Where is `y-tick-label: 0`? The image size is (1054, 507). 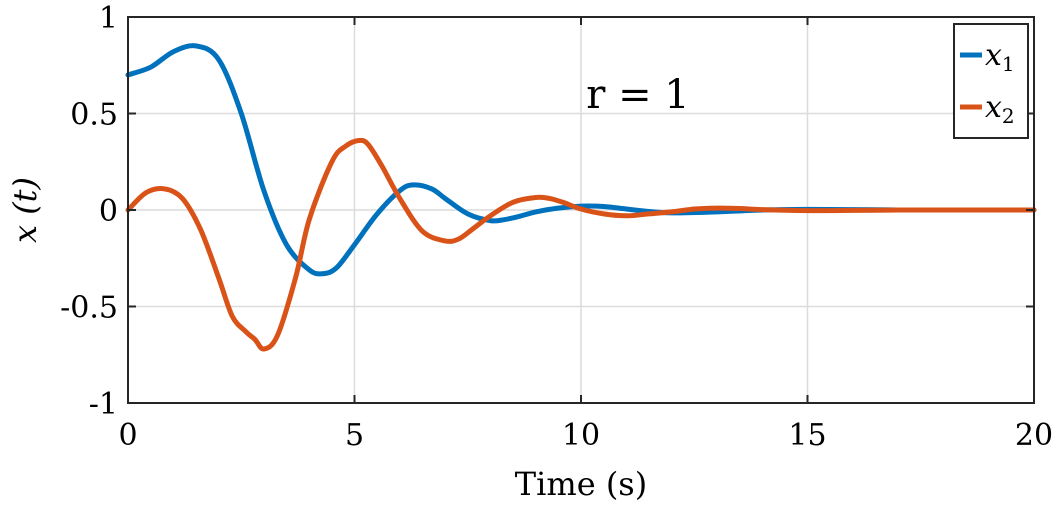
y-tick-label: 0 is located at coordinates (108, 211).